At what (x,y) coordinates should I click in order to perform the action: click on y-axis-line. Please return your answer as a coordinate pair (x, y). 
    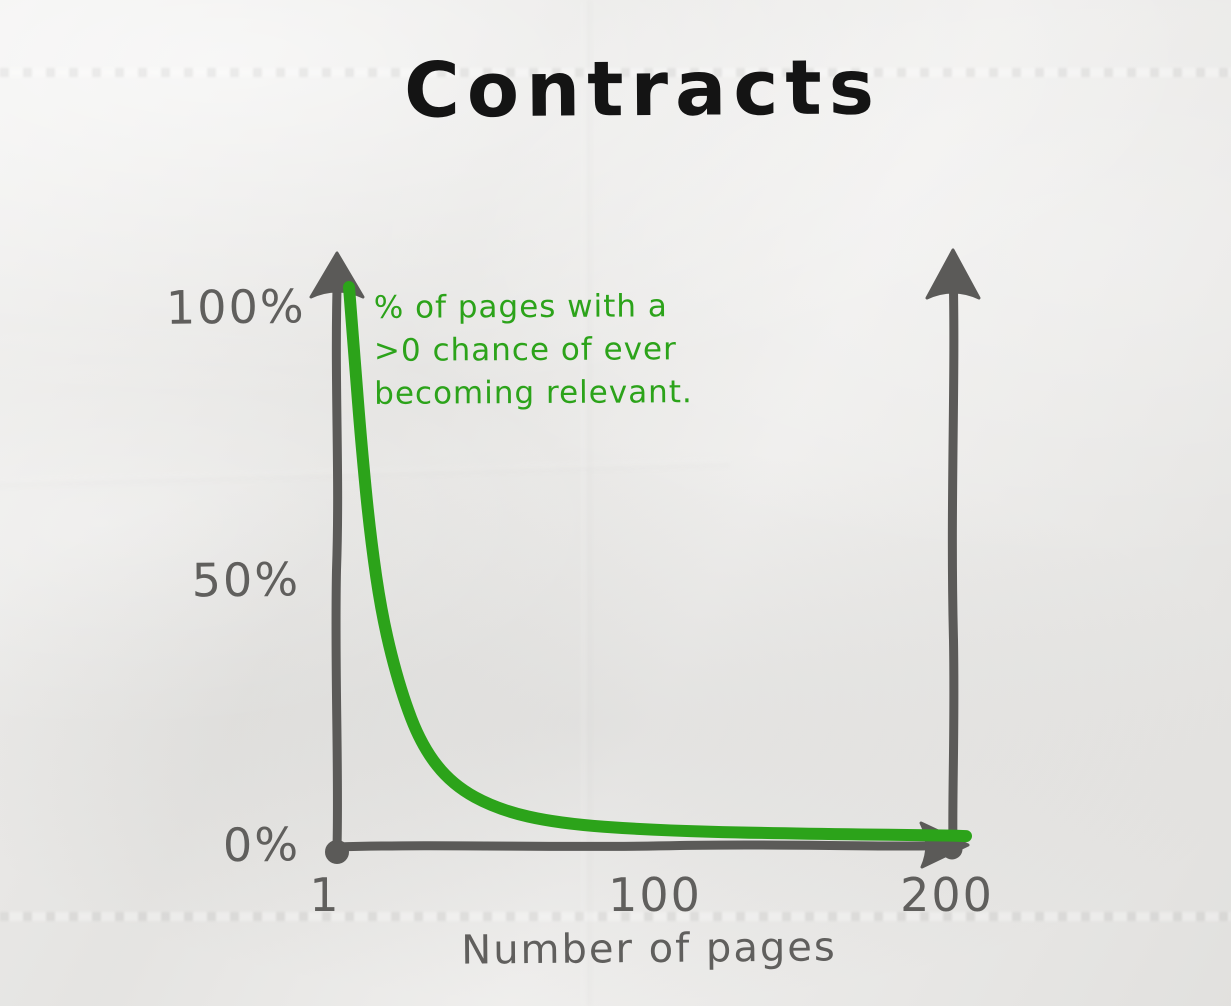
    Looking at the image, I should click on (337, 559).